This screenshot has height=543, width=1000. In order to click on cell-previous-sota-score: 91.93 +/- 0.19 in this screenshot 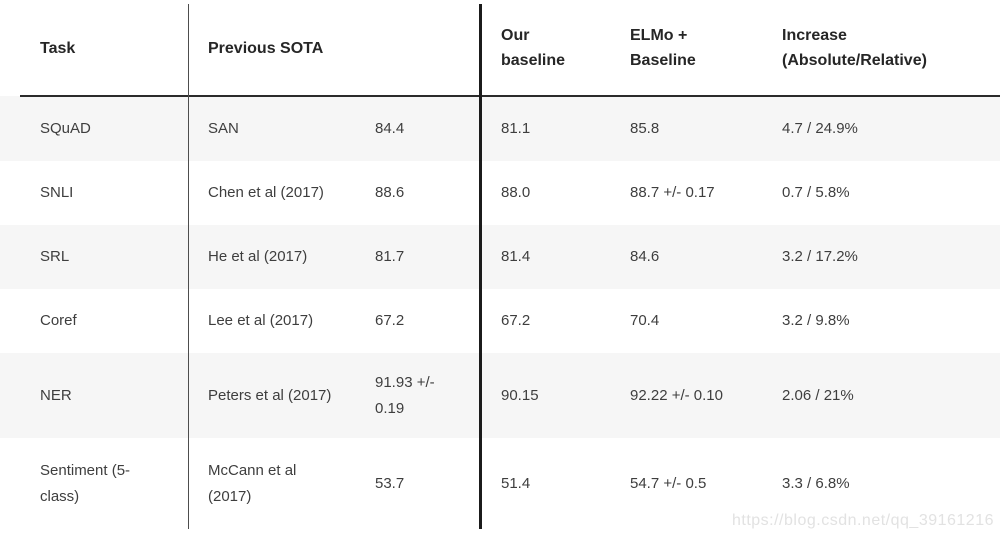, I will do `click(405, 395)`.